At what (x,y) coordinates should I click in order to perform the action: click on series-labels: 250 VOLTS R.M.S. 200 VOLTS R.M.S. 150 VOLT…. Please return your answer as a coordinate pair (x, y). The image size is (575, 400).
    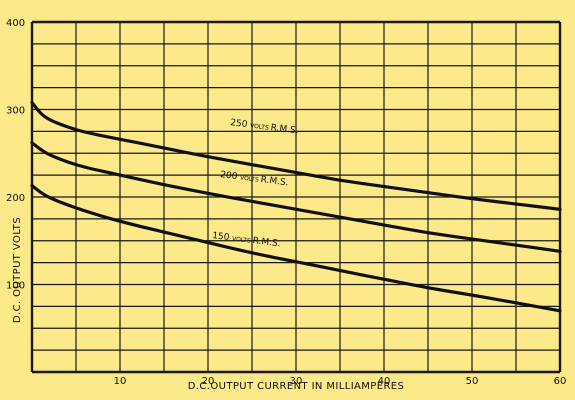
    Looking at the image, I should click on (255, 183).